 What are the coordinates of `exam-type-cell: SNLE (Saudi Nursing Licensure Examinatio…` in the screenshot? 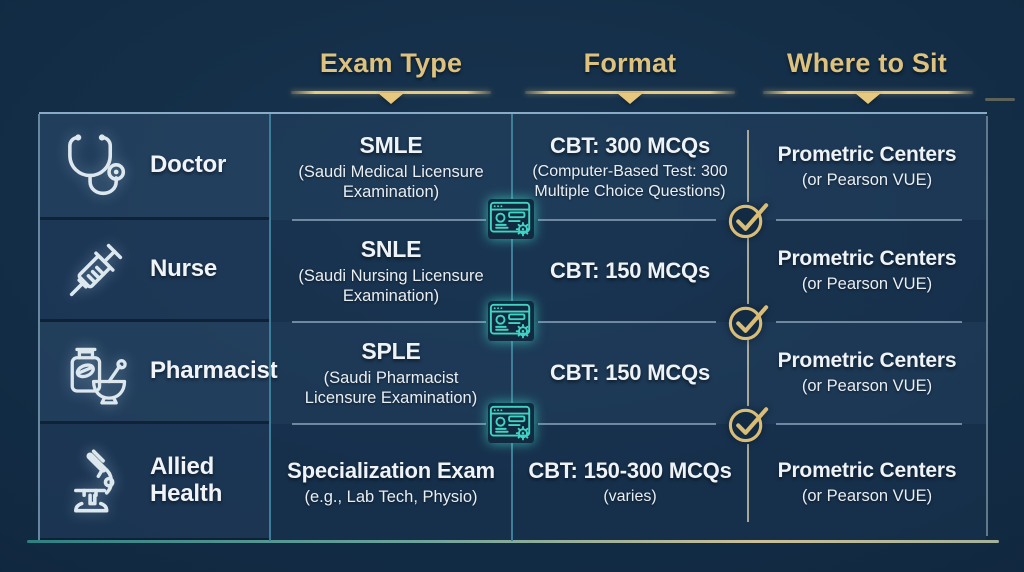 It's located at (391, 271).